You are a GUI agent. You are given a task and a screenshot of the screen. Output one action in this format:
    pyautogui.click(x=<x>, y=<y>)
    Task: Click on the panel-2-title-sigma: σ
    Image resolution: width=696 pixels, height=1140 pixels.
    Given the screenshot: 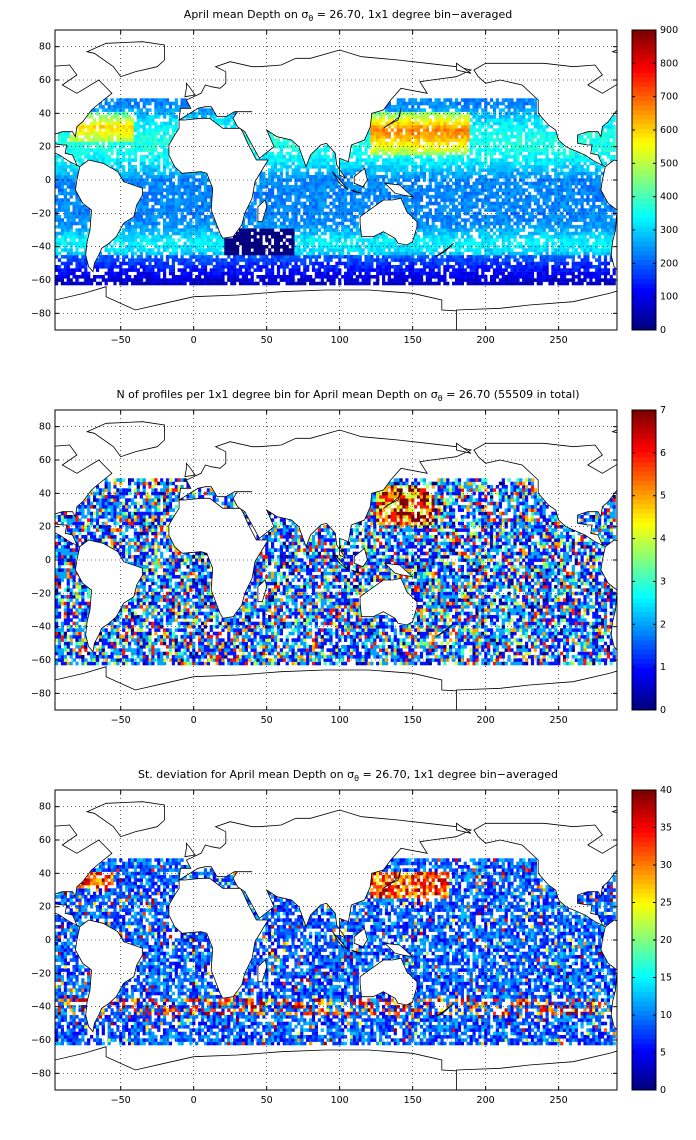 What is the action you would take?
    pyautogui.click(x=434, y=394)
    